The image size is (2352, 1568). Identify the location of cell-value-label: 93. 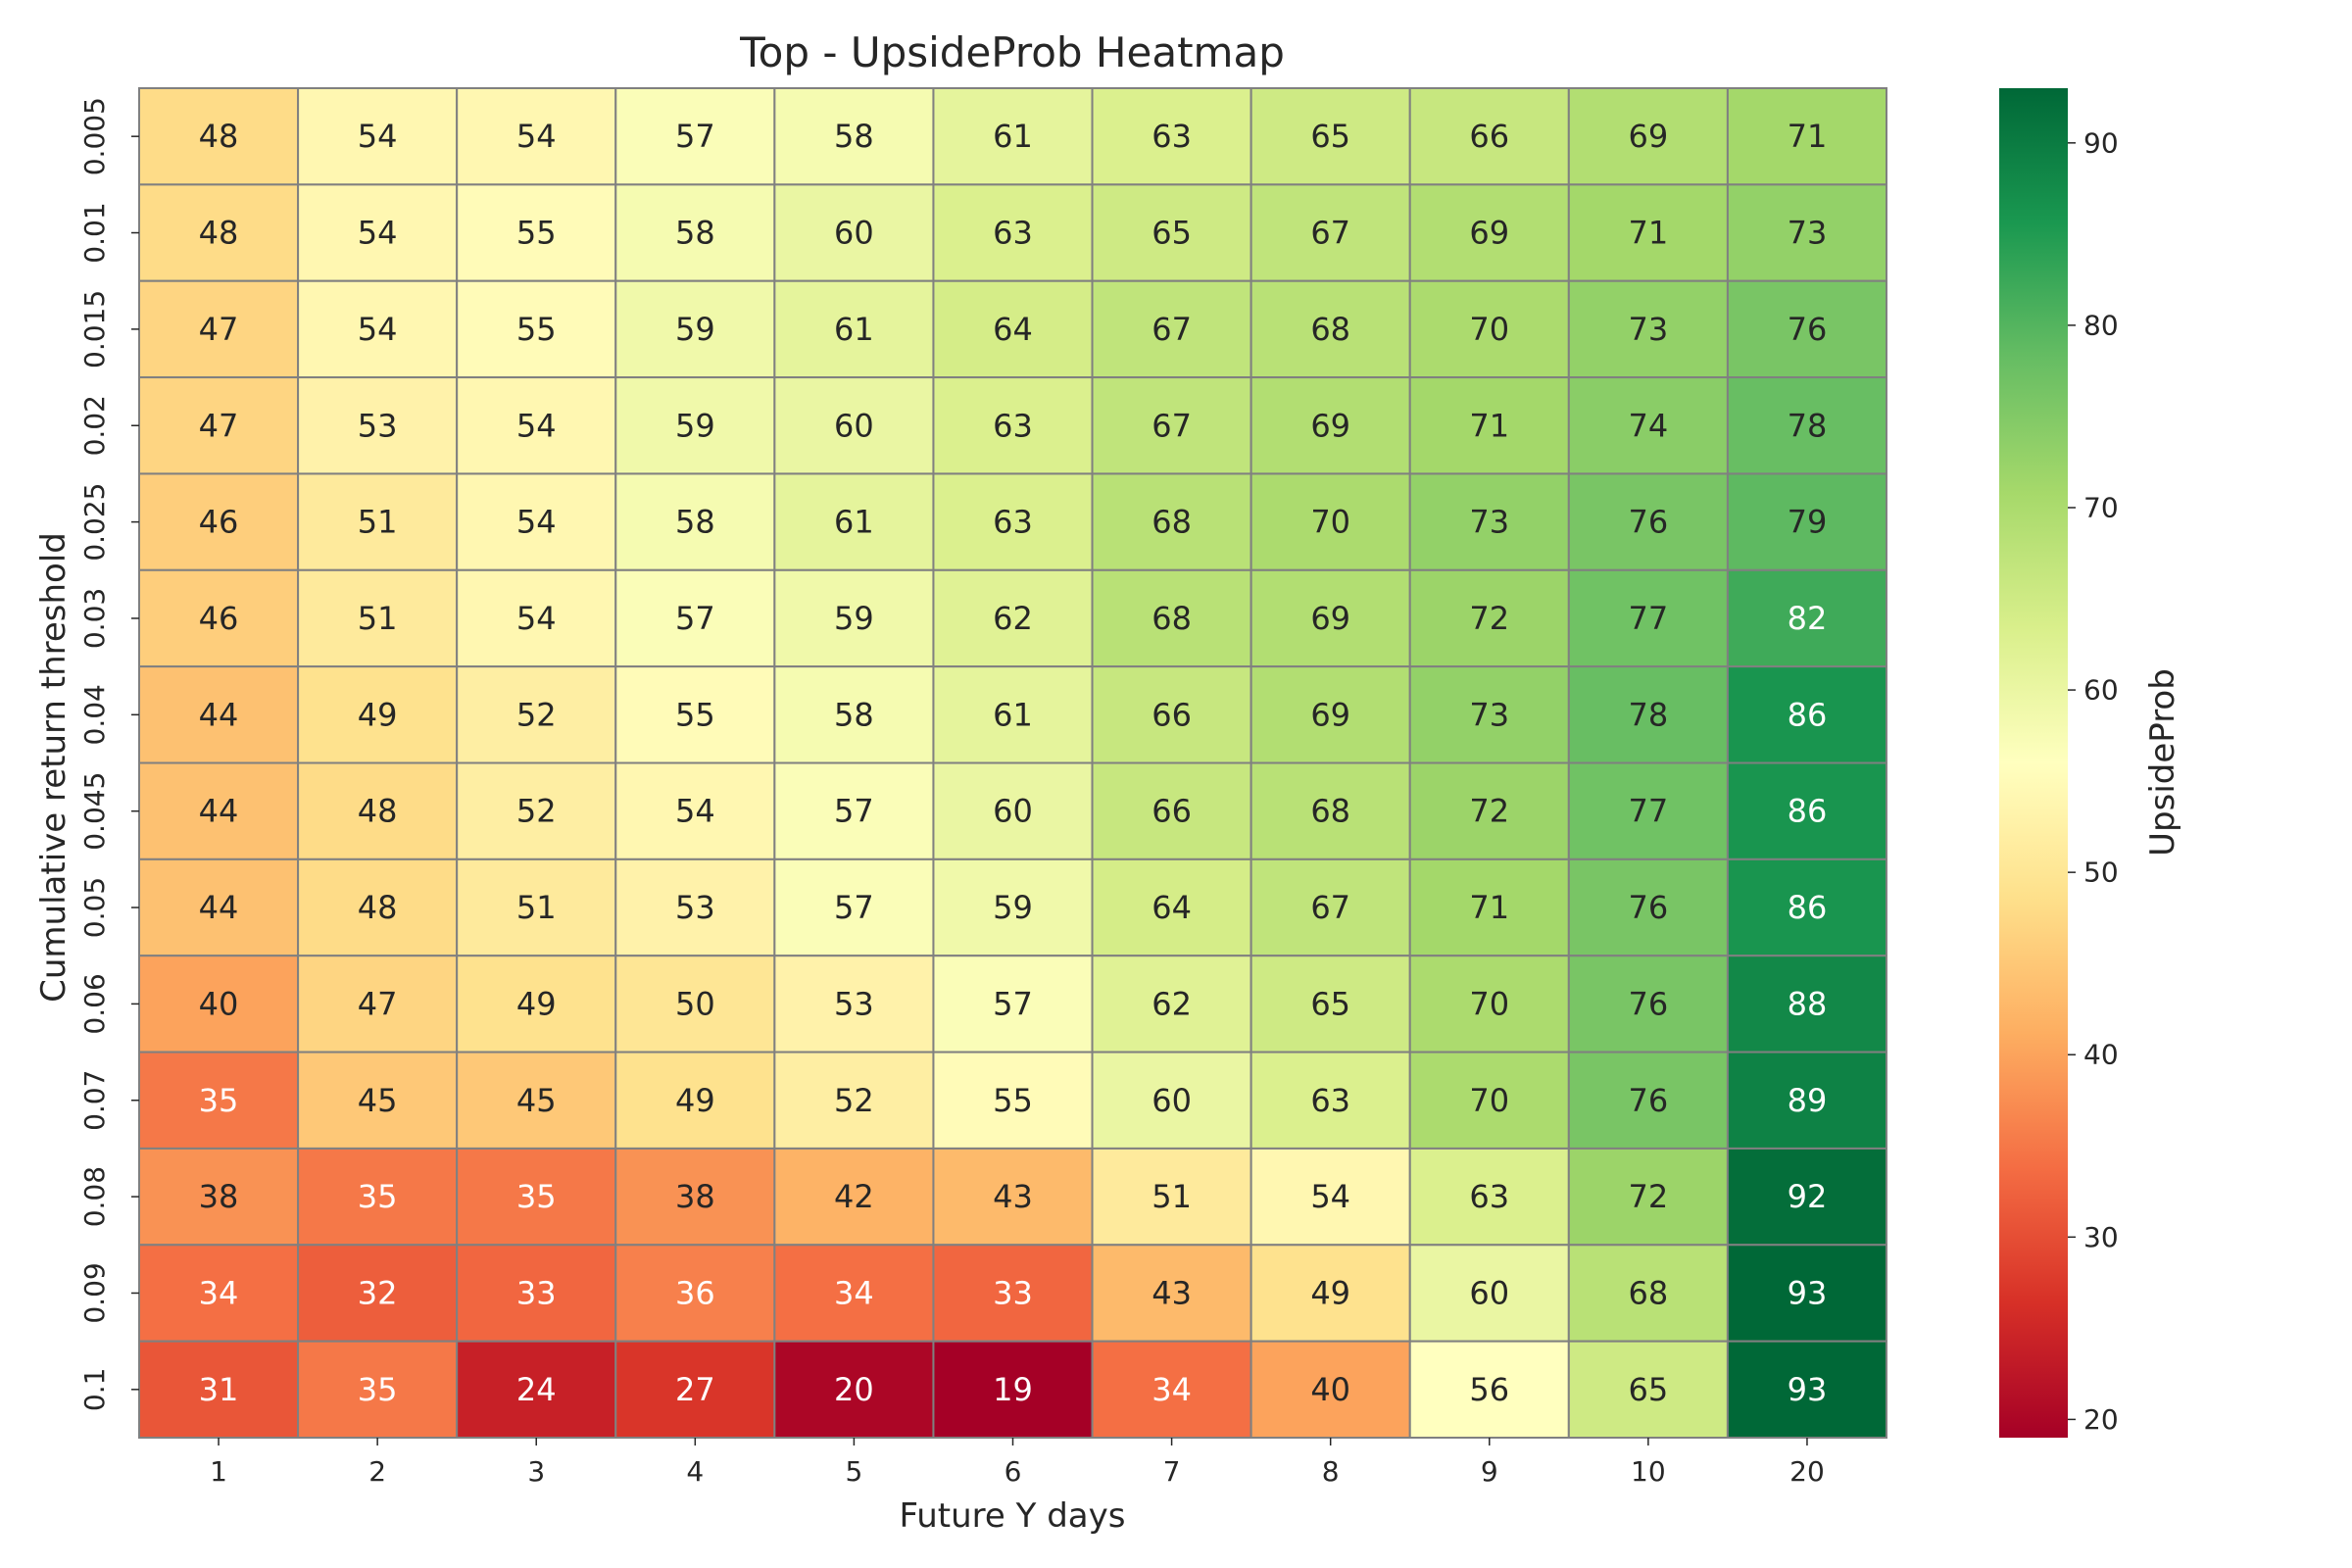
(1808, 1389).